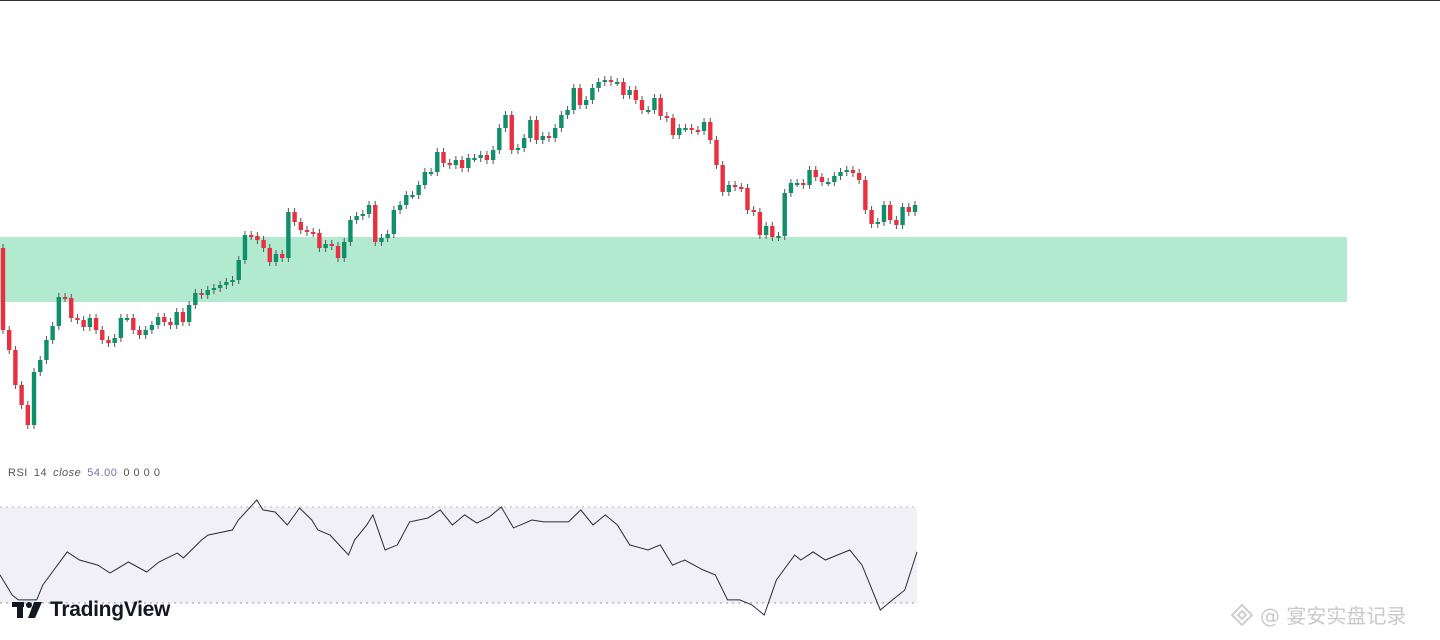  What do you see at coordinates (720, 0) in the screenshot?
I see `top-border` at bounding box center [720, 0].